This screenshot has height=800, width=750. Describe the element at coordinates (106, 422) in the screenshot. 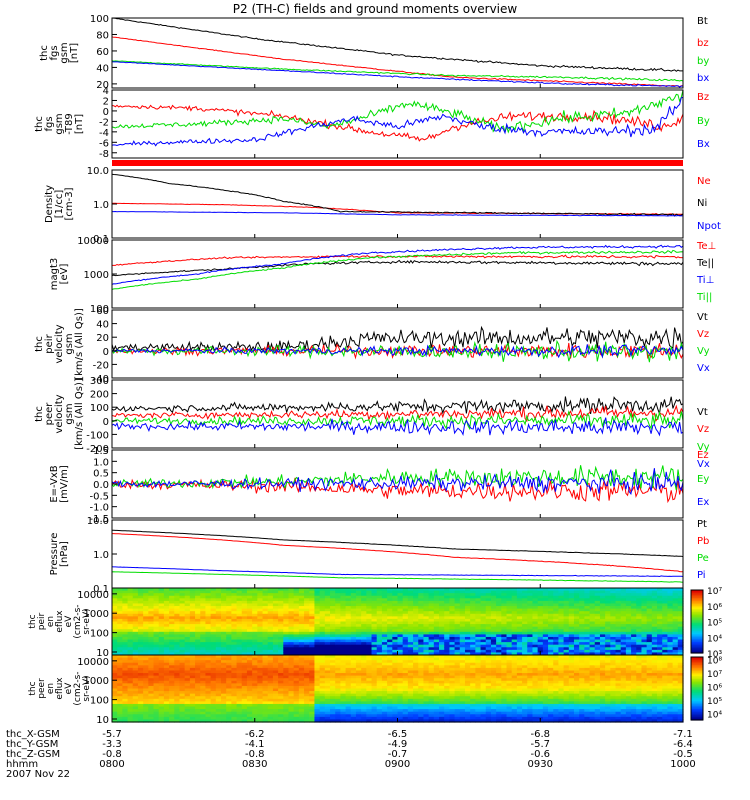

I see `y-tick-label: 0` at that location.